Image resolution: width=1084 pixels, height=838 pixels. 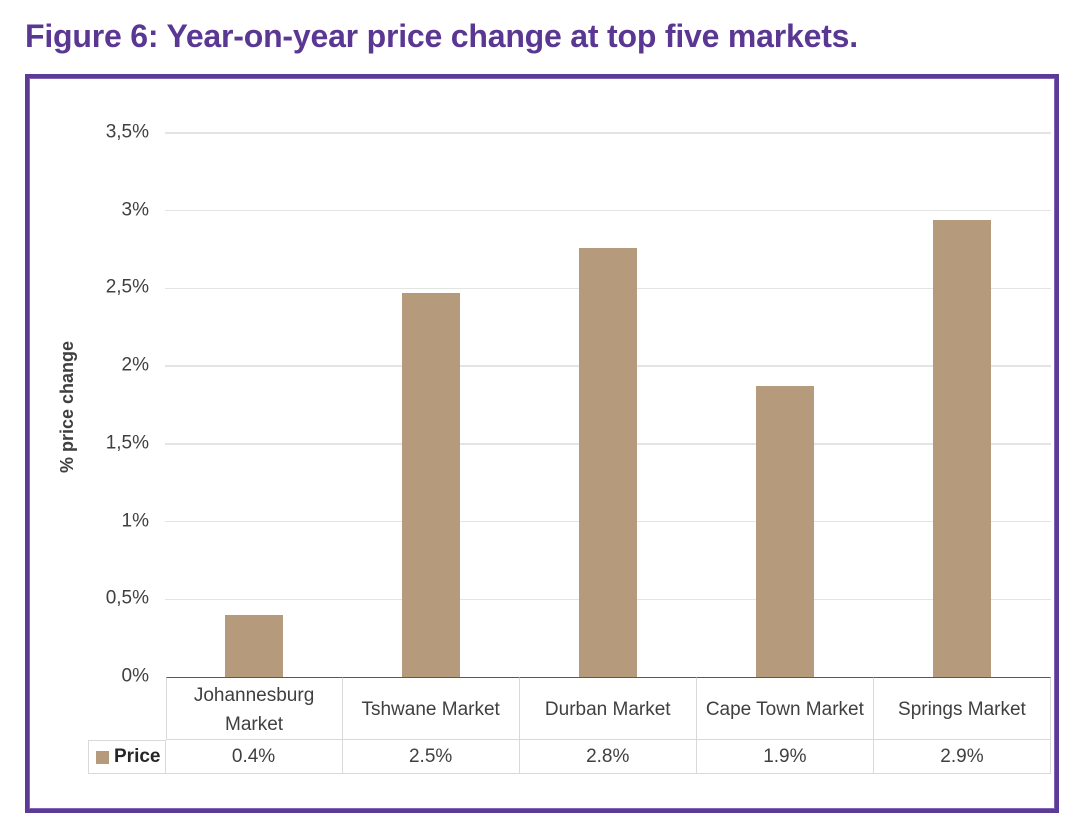 I want to click on y-axis-tick-label: 3%, so click(x=135, y=210).